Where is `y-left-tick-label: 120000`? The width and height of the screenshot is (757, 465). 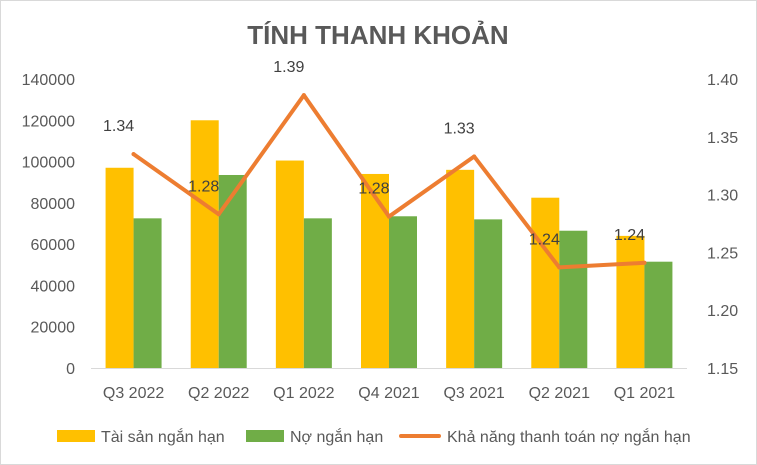 y-left-tick-label: 120000 is located at coordinates (48, 121).